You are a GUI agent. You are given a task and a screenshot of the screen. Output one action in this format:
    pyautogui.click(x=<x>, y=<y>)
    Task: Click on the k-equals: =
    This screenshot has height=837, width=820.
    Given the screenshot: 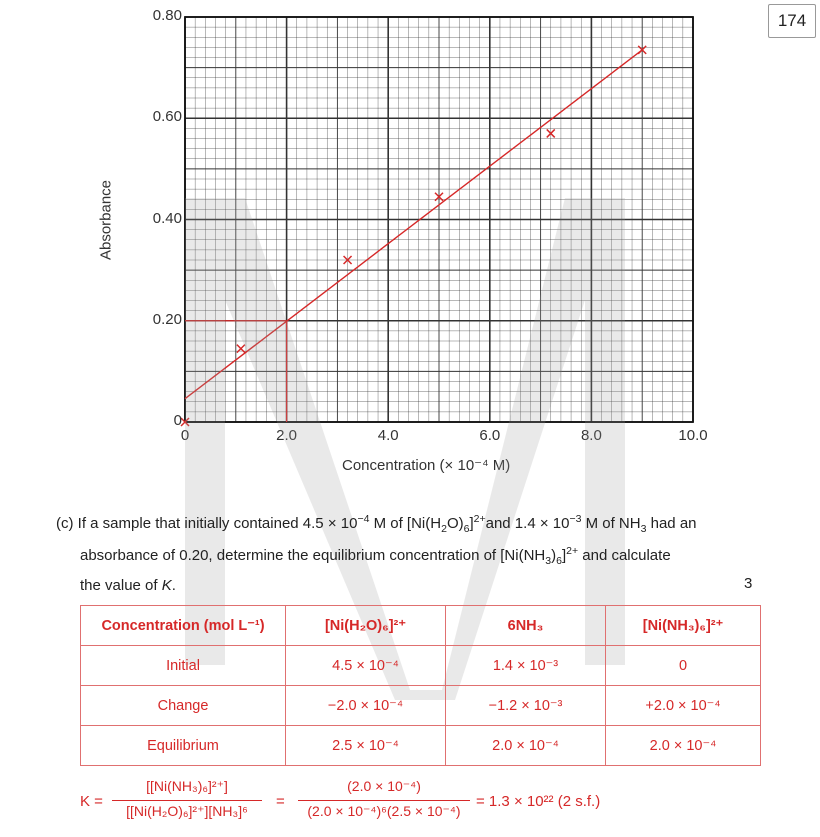 What is the action you would take?
    pyautogui.click(x=280, y=801)
    